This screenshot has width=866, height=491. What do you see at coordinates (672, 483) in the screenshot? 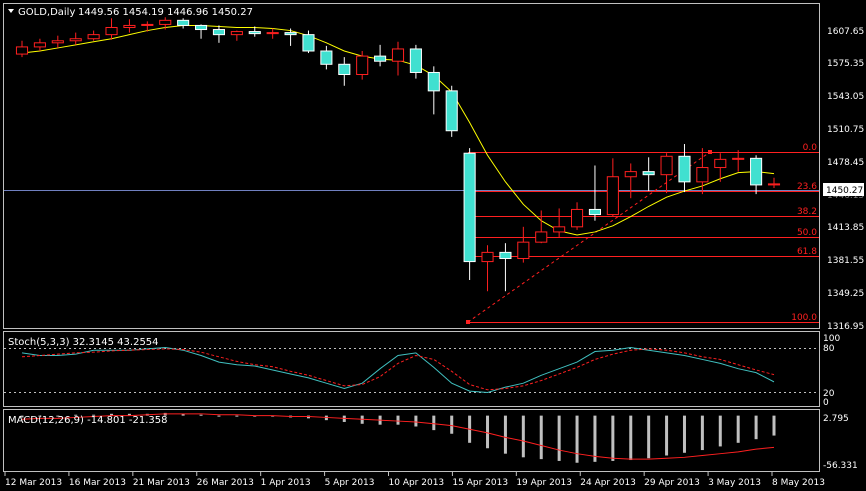
I see `time-tick-label: 29 Apr 2013` at bounding box center [672, 483].